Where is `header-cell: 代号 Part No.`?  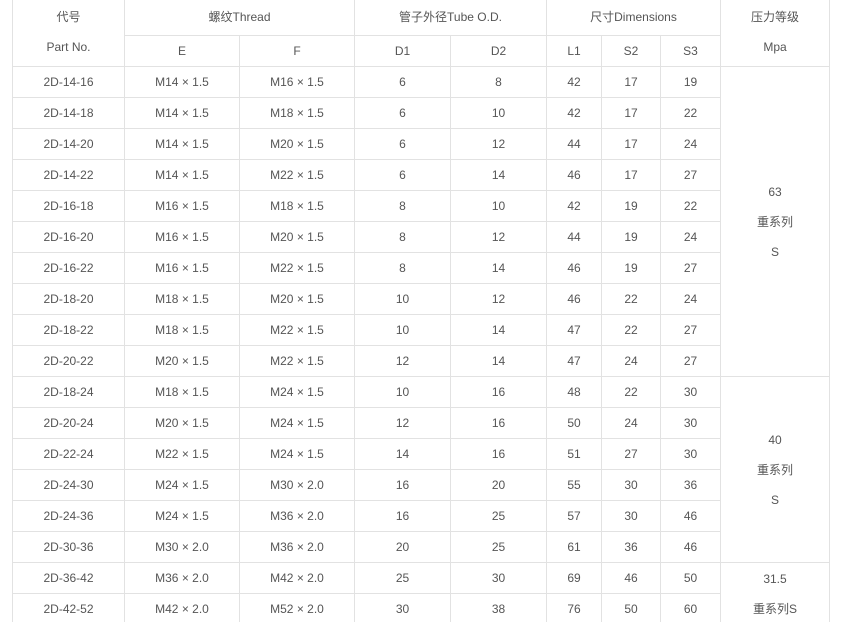 header-cell: 代号 Part No. is located at coordinates (68, 33).